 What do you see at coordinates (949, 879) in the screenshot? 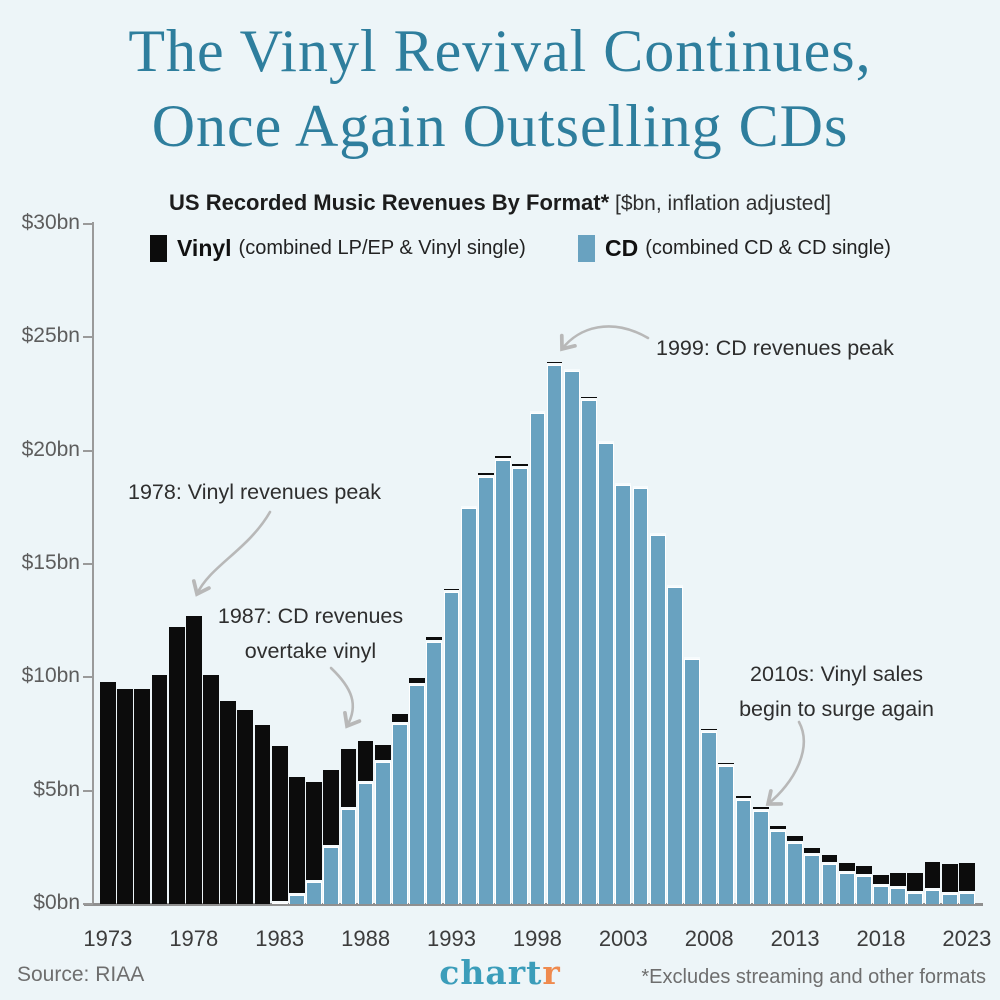
I see `bar-vinyl-2022` at bounding box center [949, 879].